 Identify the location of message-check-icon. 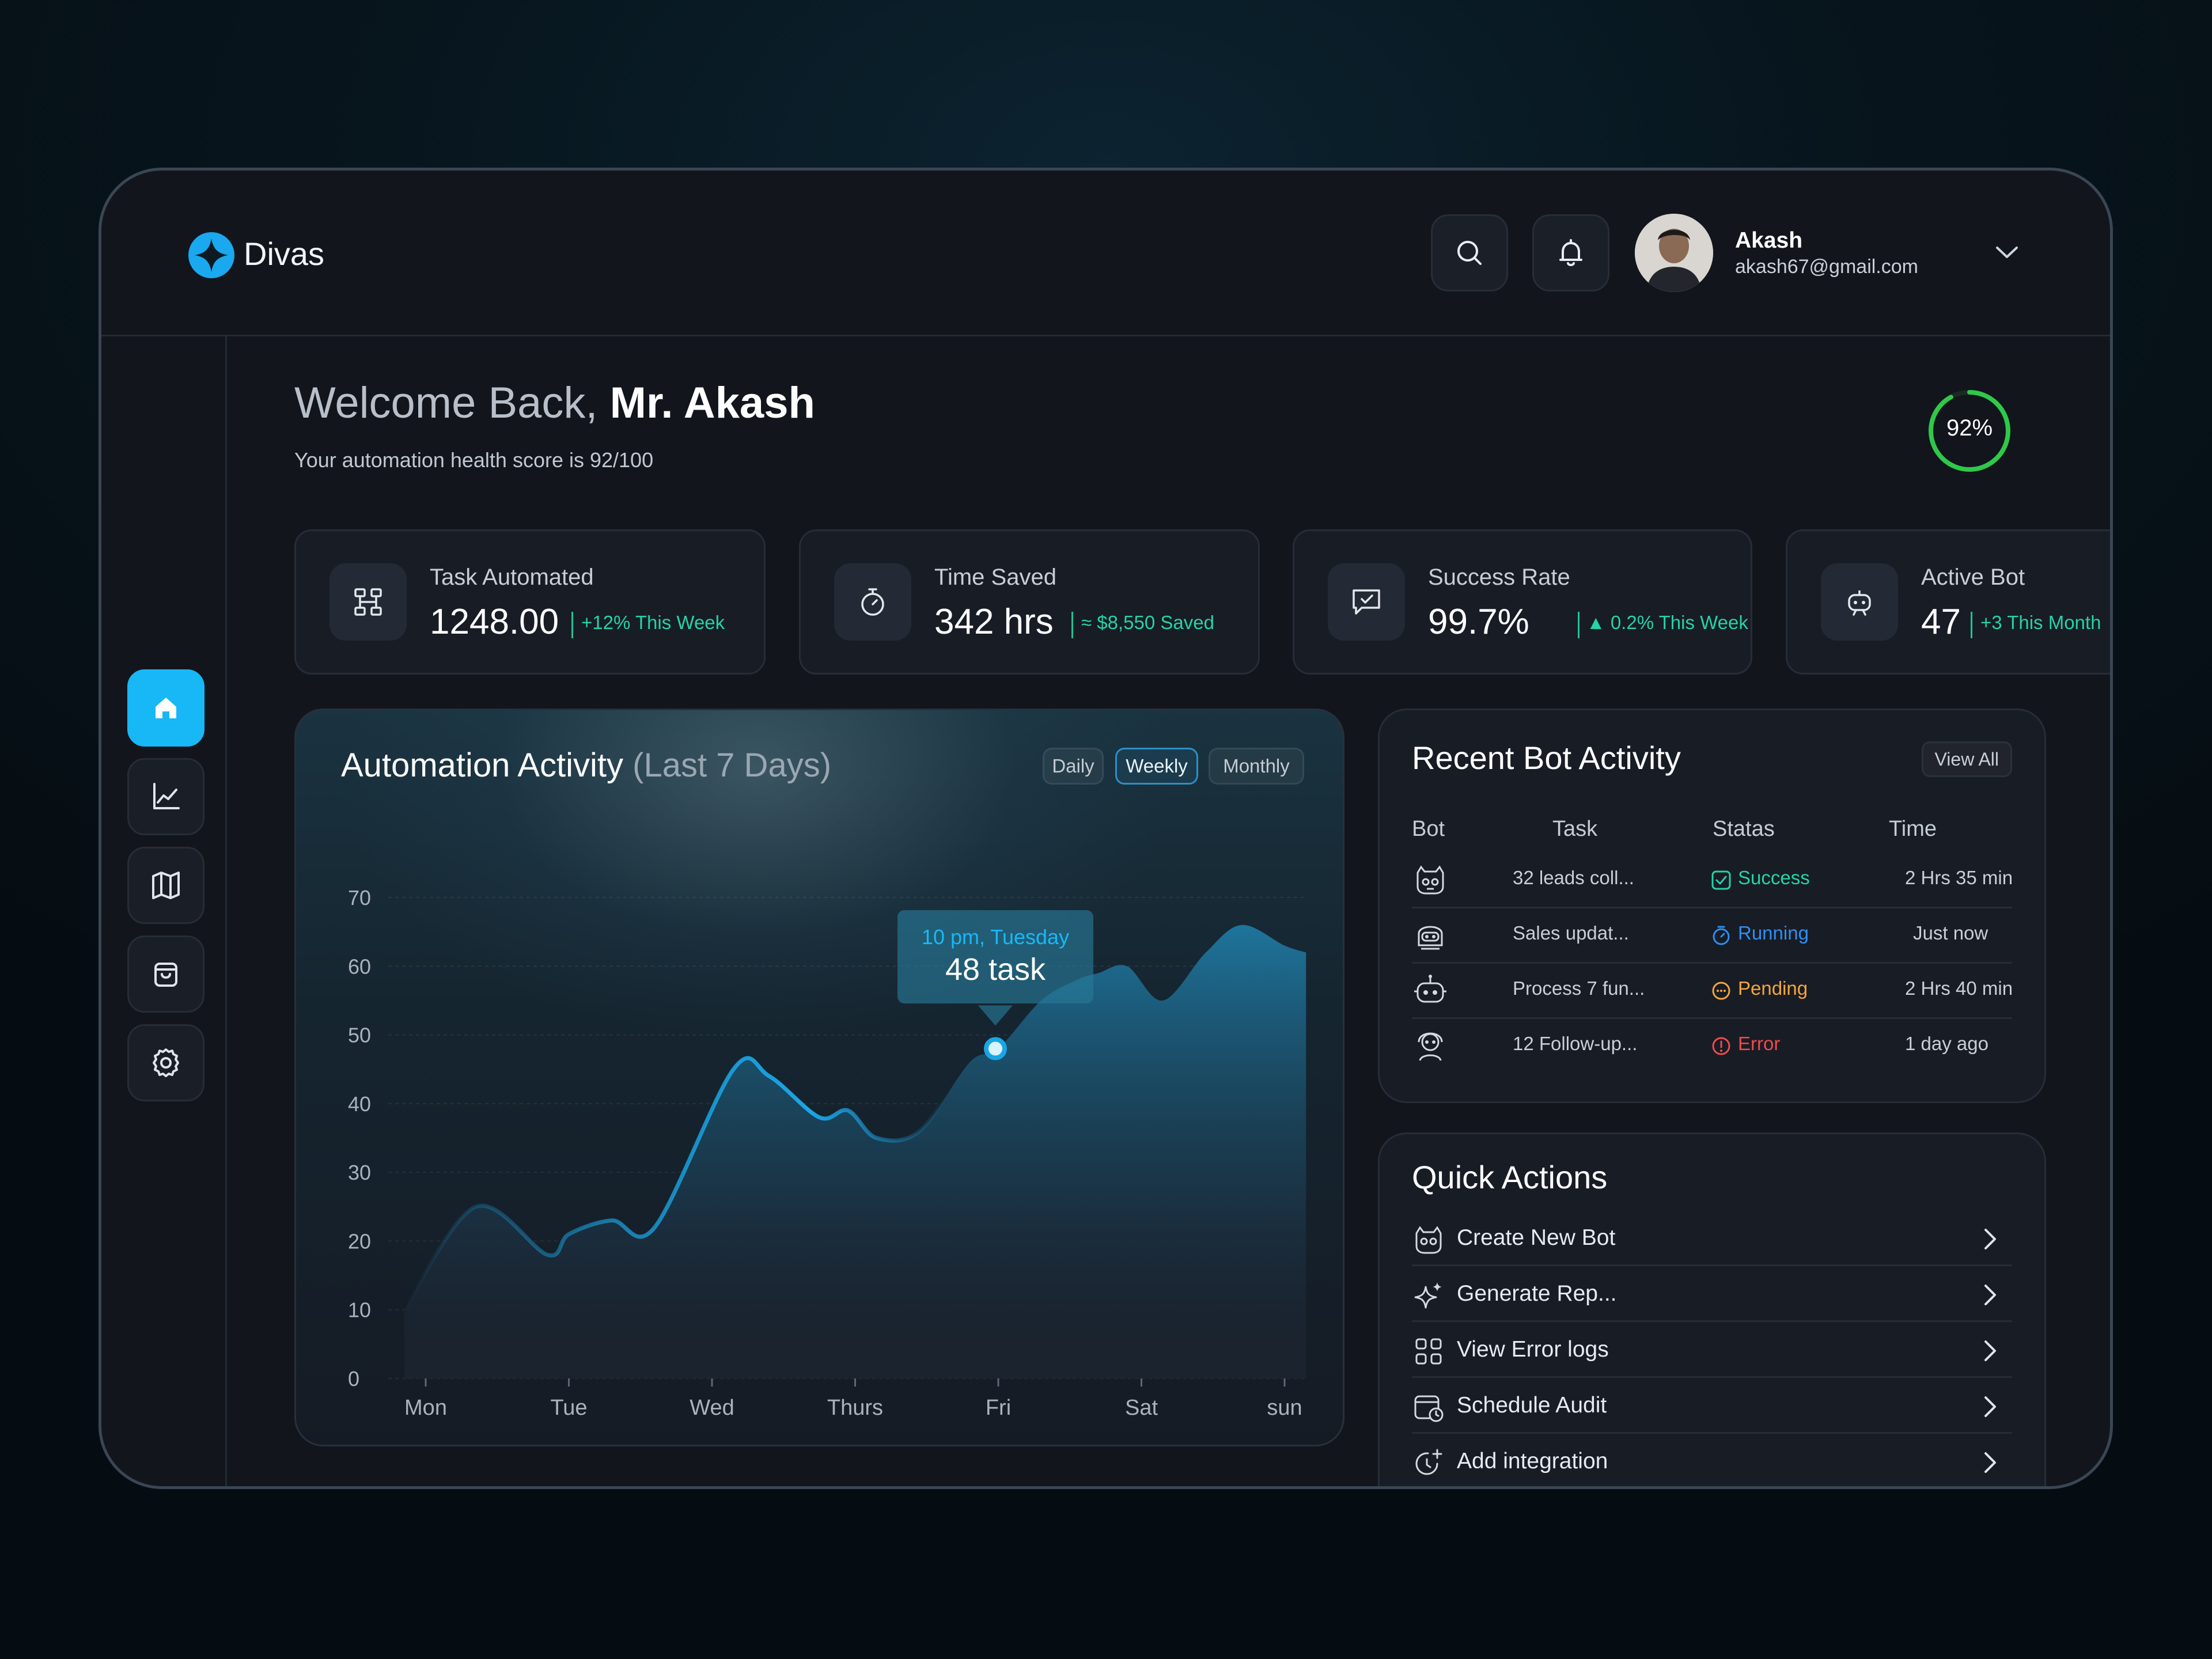
(1366, 602).